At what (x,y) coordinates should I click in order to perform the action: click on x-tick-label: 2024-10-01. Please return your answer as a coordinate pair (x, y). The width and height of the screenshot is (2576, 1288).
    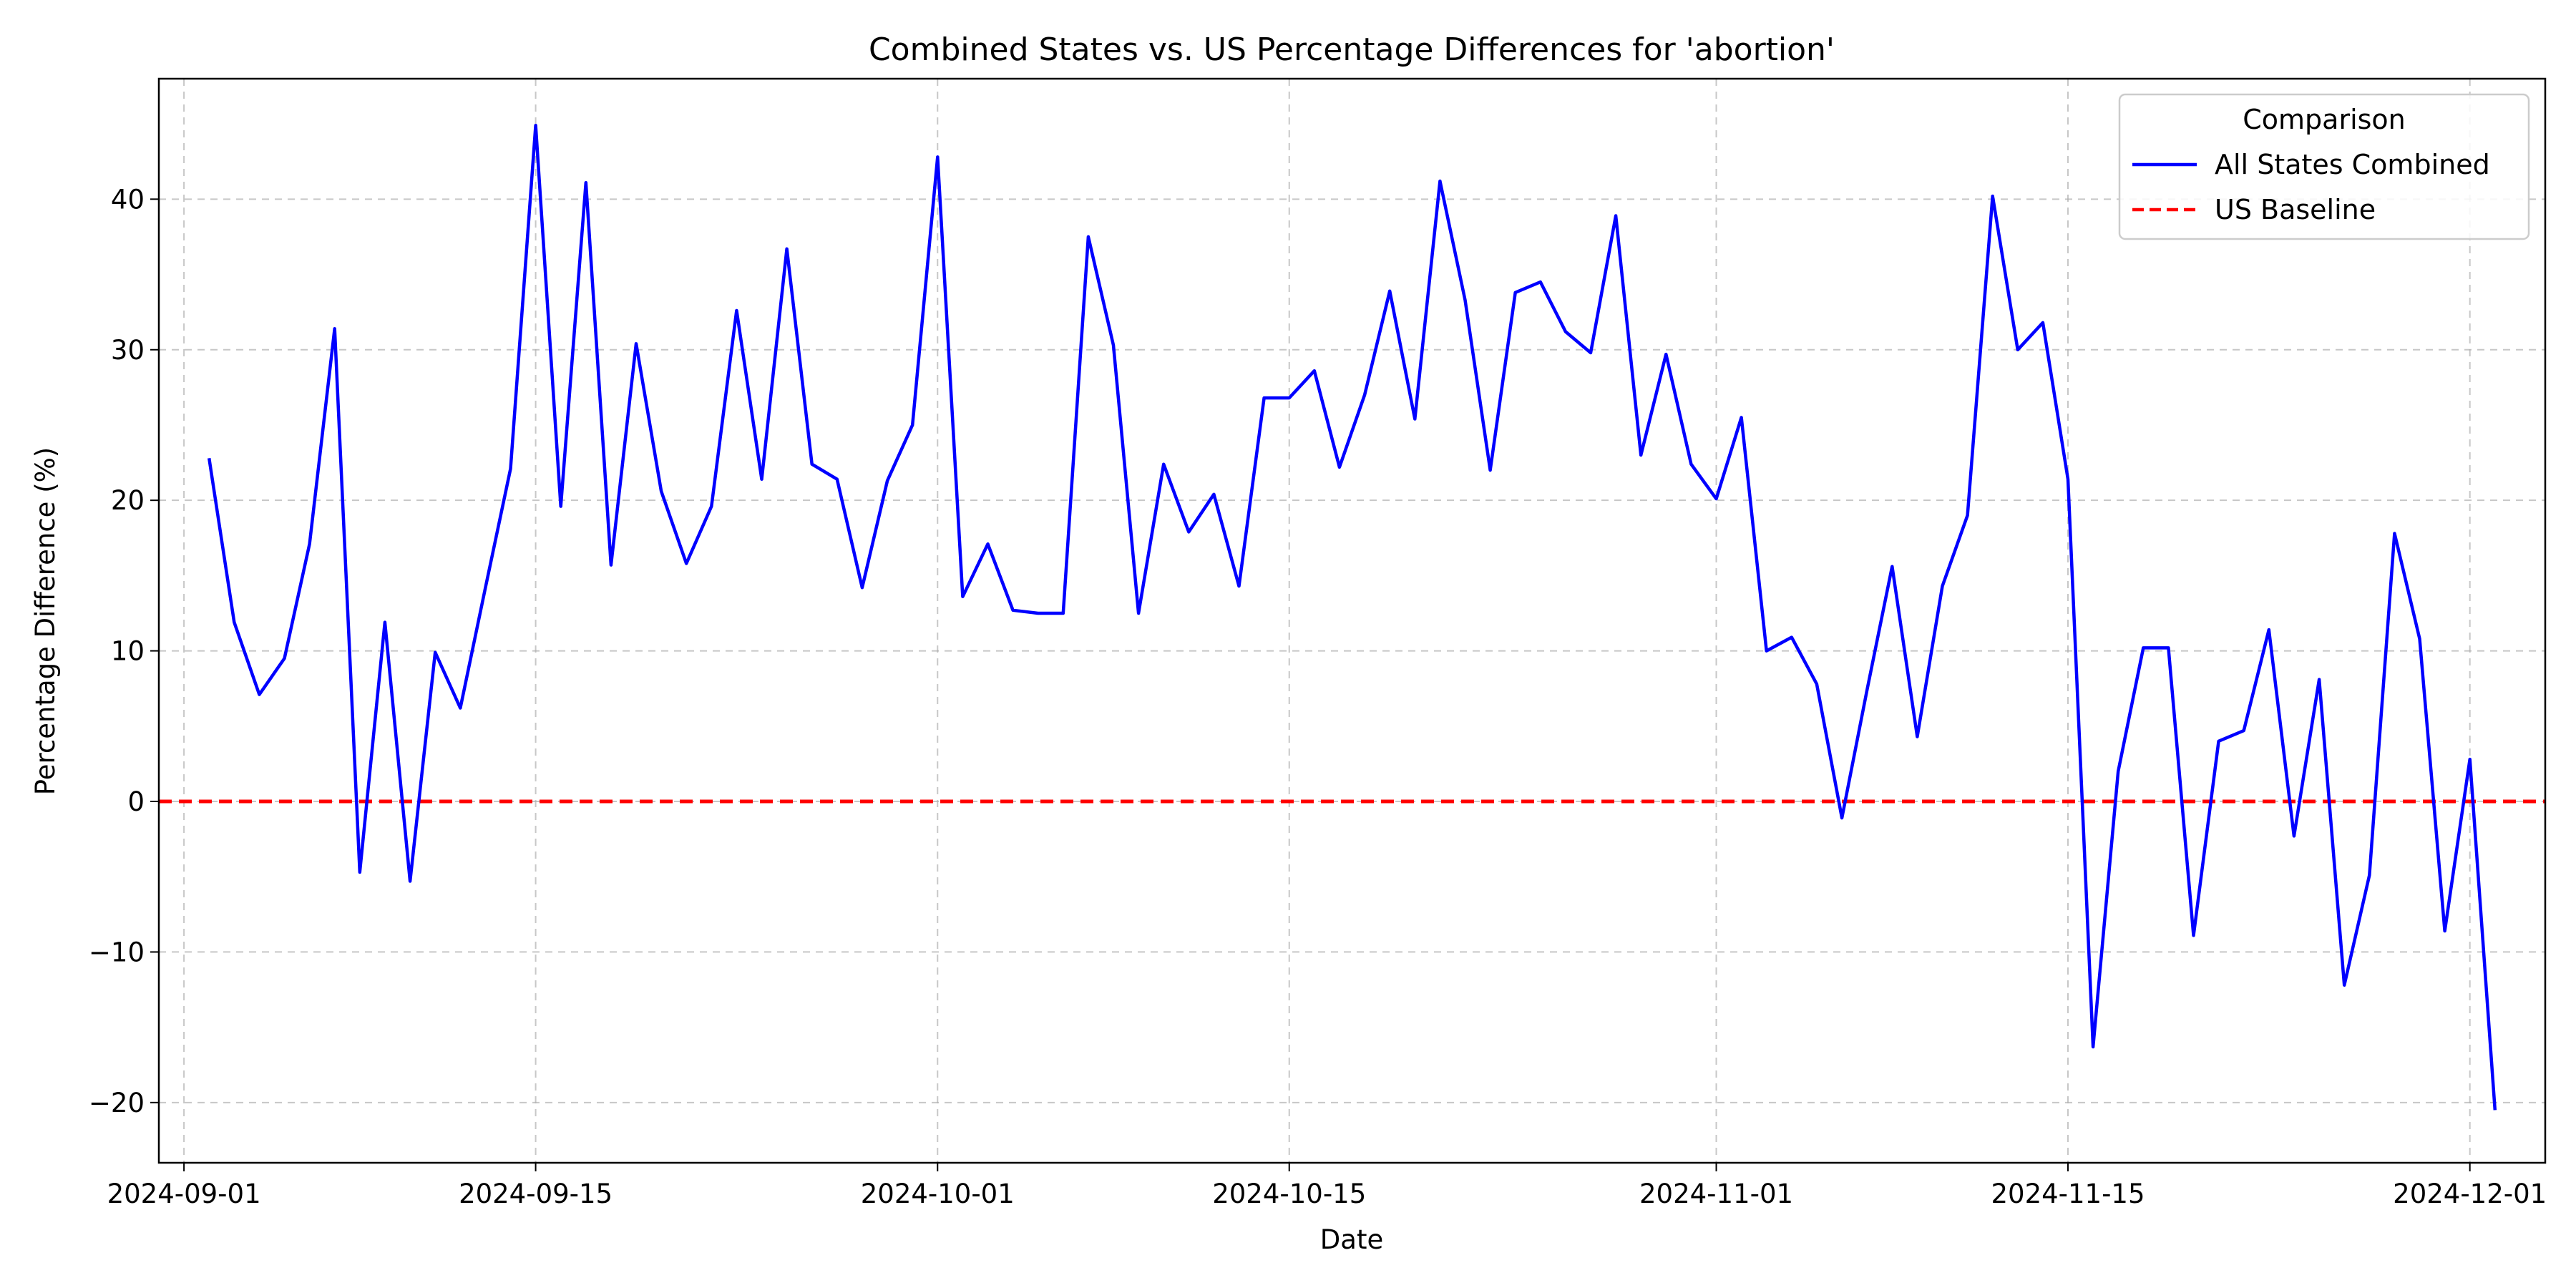
    Looking at the image, I should click on (938, 1194).